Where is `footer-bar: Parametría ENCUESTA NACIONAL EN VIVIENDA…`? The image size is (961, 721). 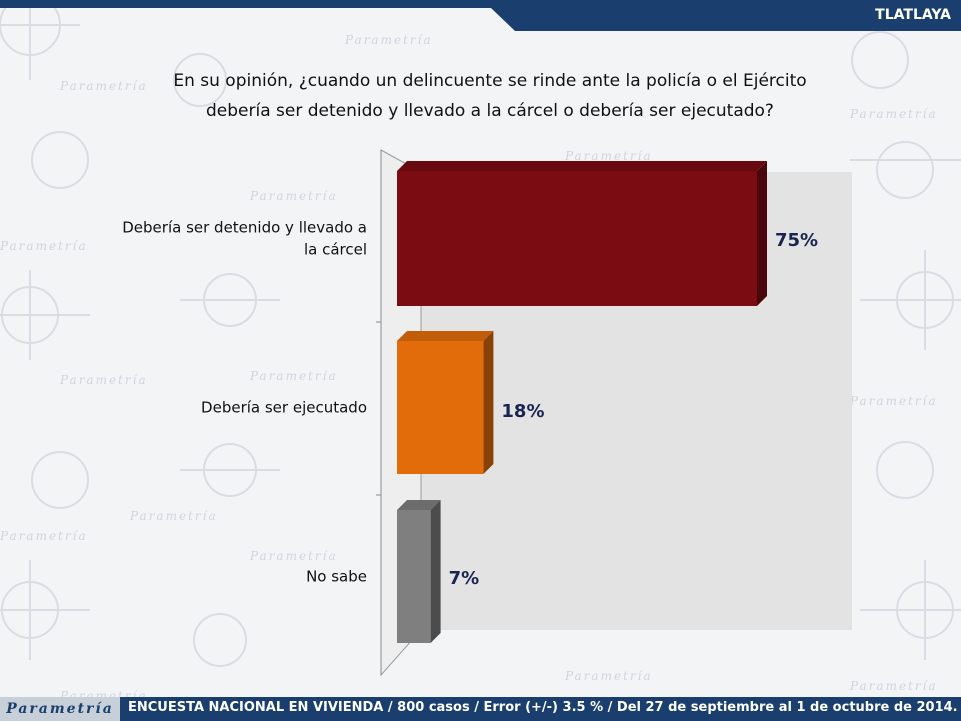
footer-bar: Parametría ENCUESTA NACIONAL EN VIVIENDA… is located at coordinates (480, 709).